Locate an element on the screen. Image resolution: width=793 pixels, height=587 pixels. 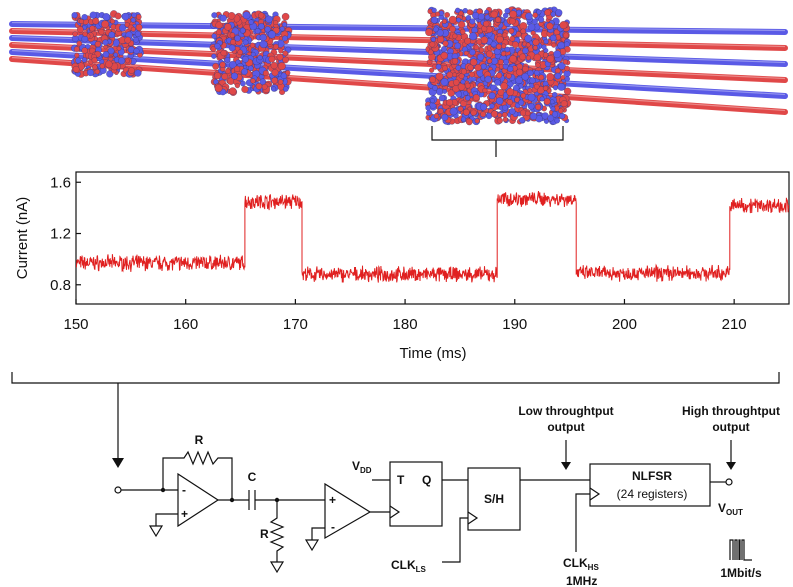
vout-label: VOUT is located at coordinates (730, 509).